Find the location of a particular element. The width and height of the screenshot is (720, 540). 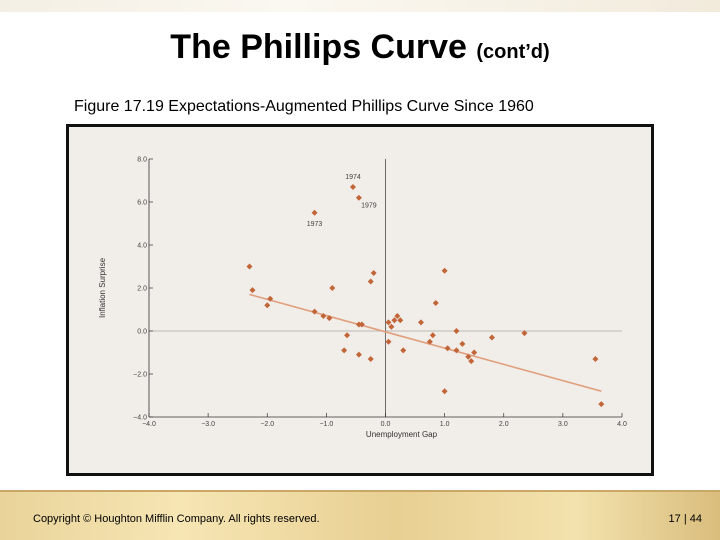

x-tick-label: −3.0 is located at coordinates (208, 424).